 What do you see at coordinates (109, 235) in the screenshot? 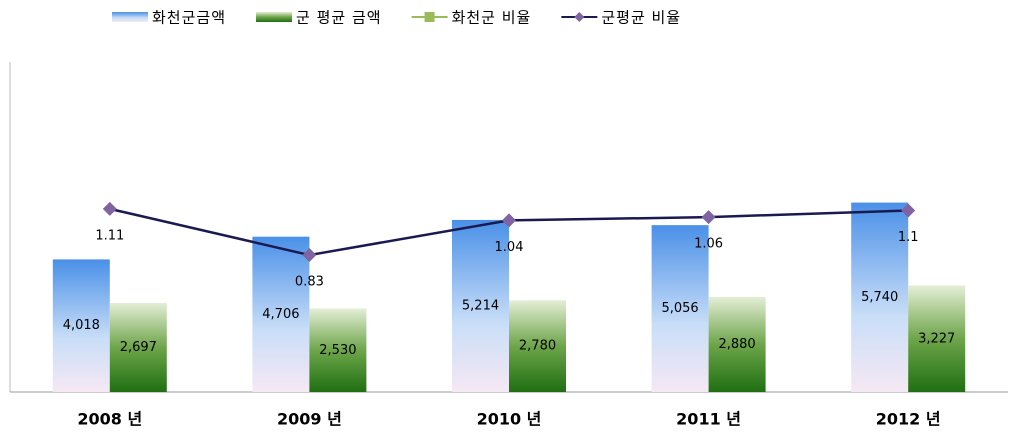
I see `data-label: 1.11` at bounding box center [109, 235].